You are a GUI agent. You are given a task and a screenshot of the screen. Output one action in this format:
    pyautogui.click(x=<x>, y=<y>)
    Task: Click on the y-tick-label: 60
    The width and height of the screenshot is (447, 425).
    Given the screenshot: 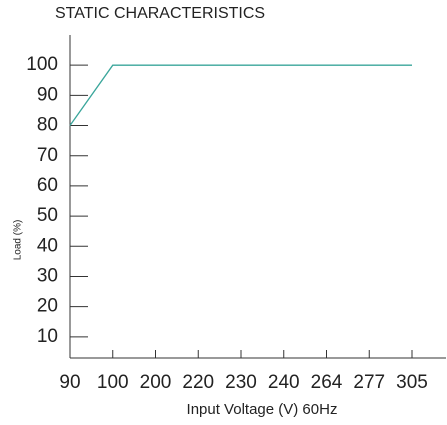 What is the action you would take?
    pyautogui.click(x=47, y=185)
    